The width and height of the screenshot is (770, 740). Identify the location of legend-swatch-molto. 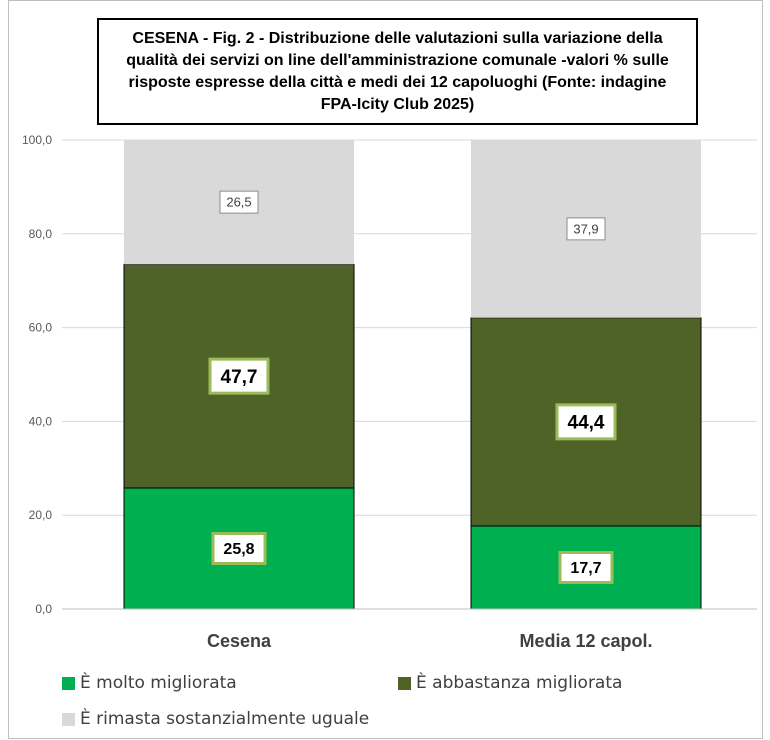
(68, 683).